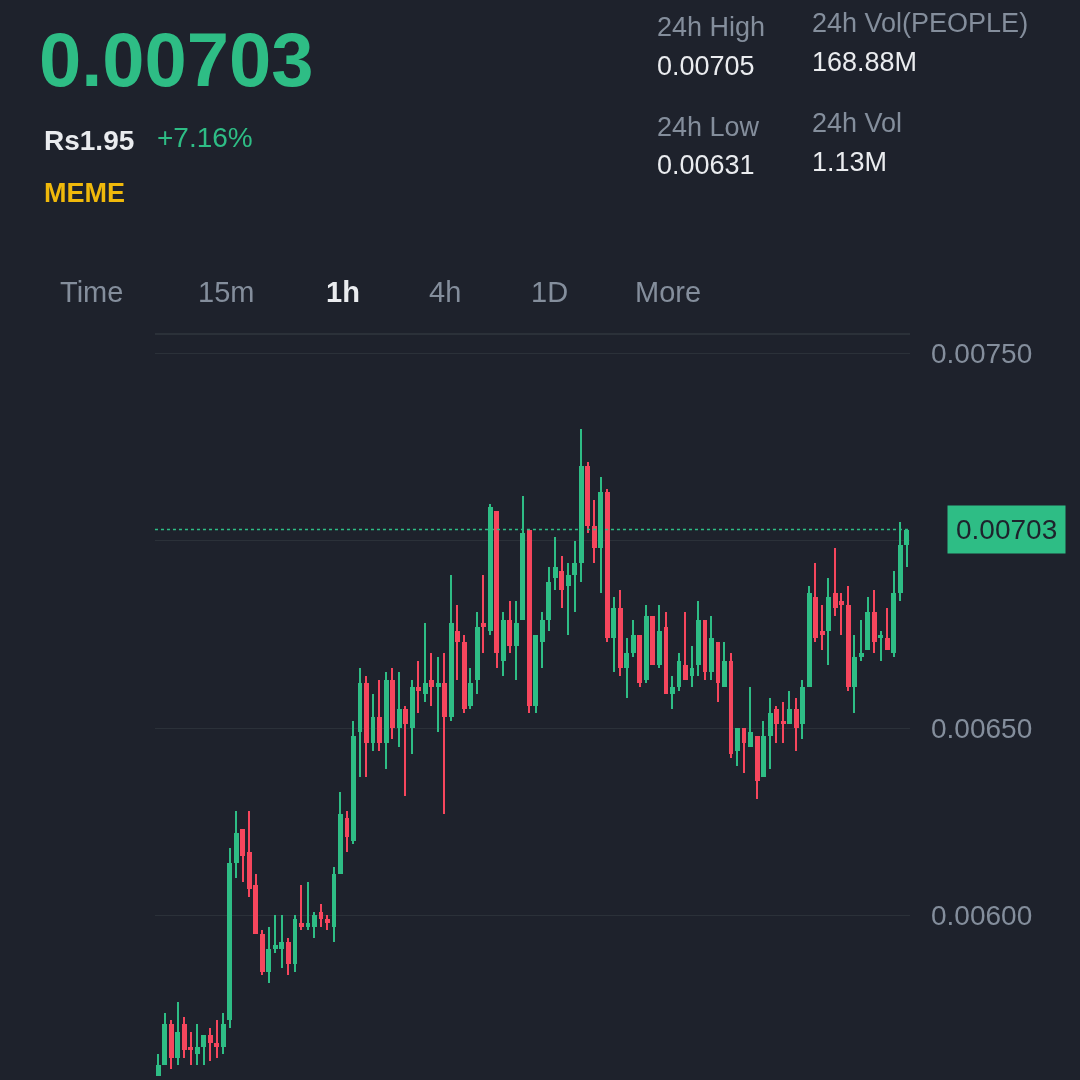  Describe the element at coordinates (920, 23) in the screenshot. I see `text: 24h Vol(PEOPLE)` at that location.